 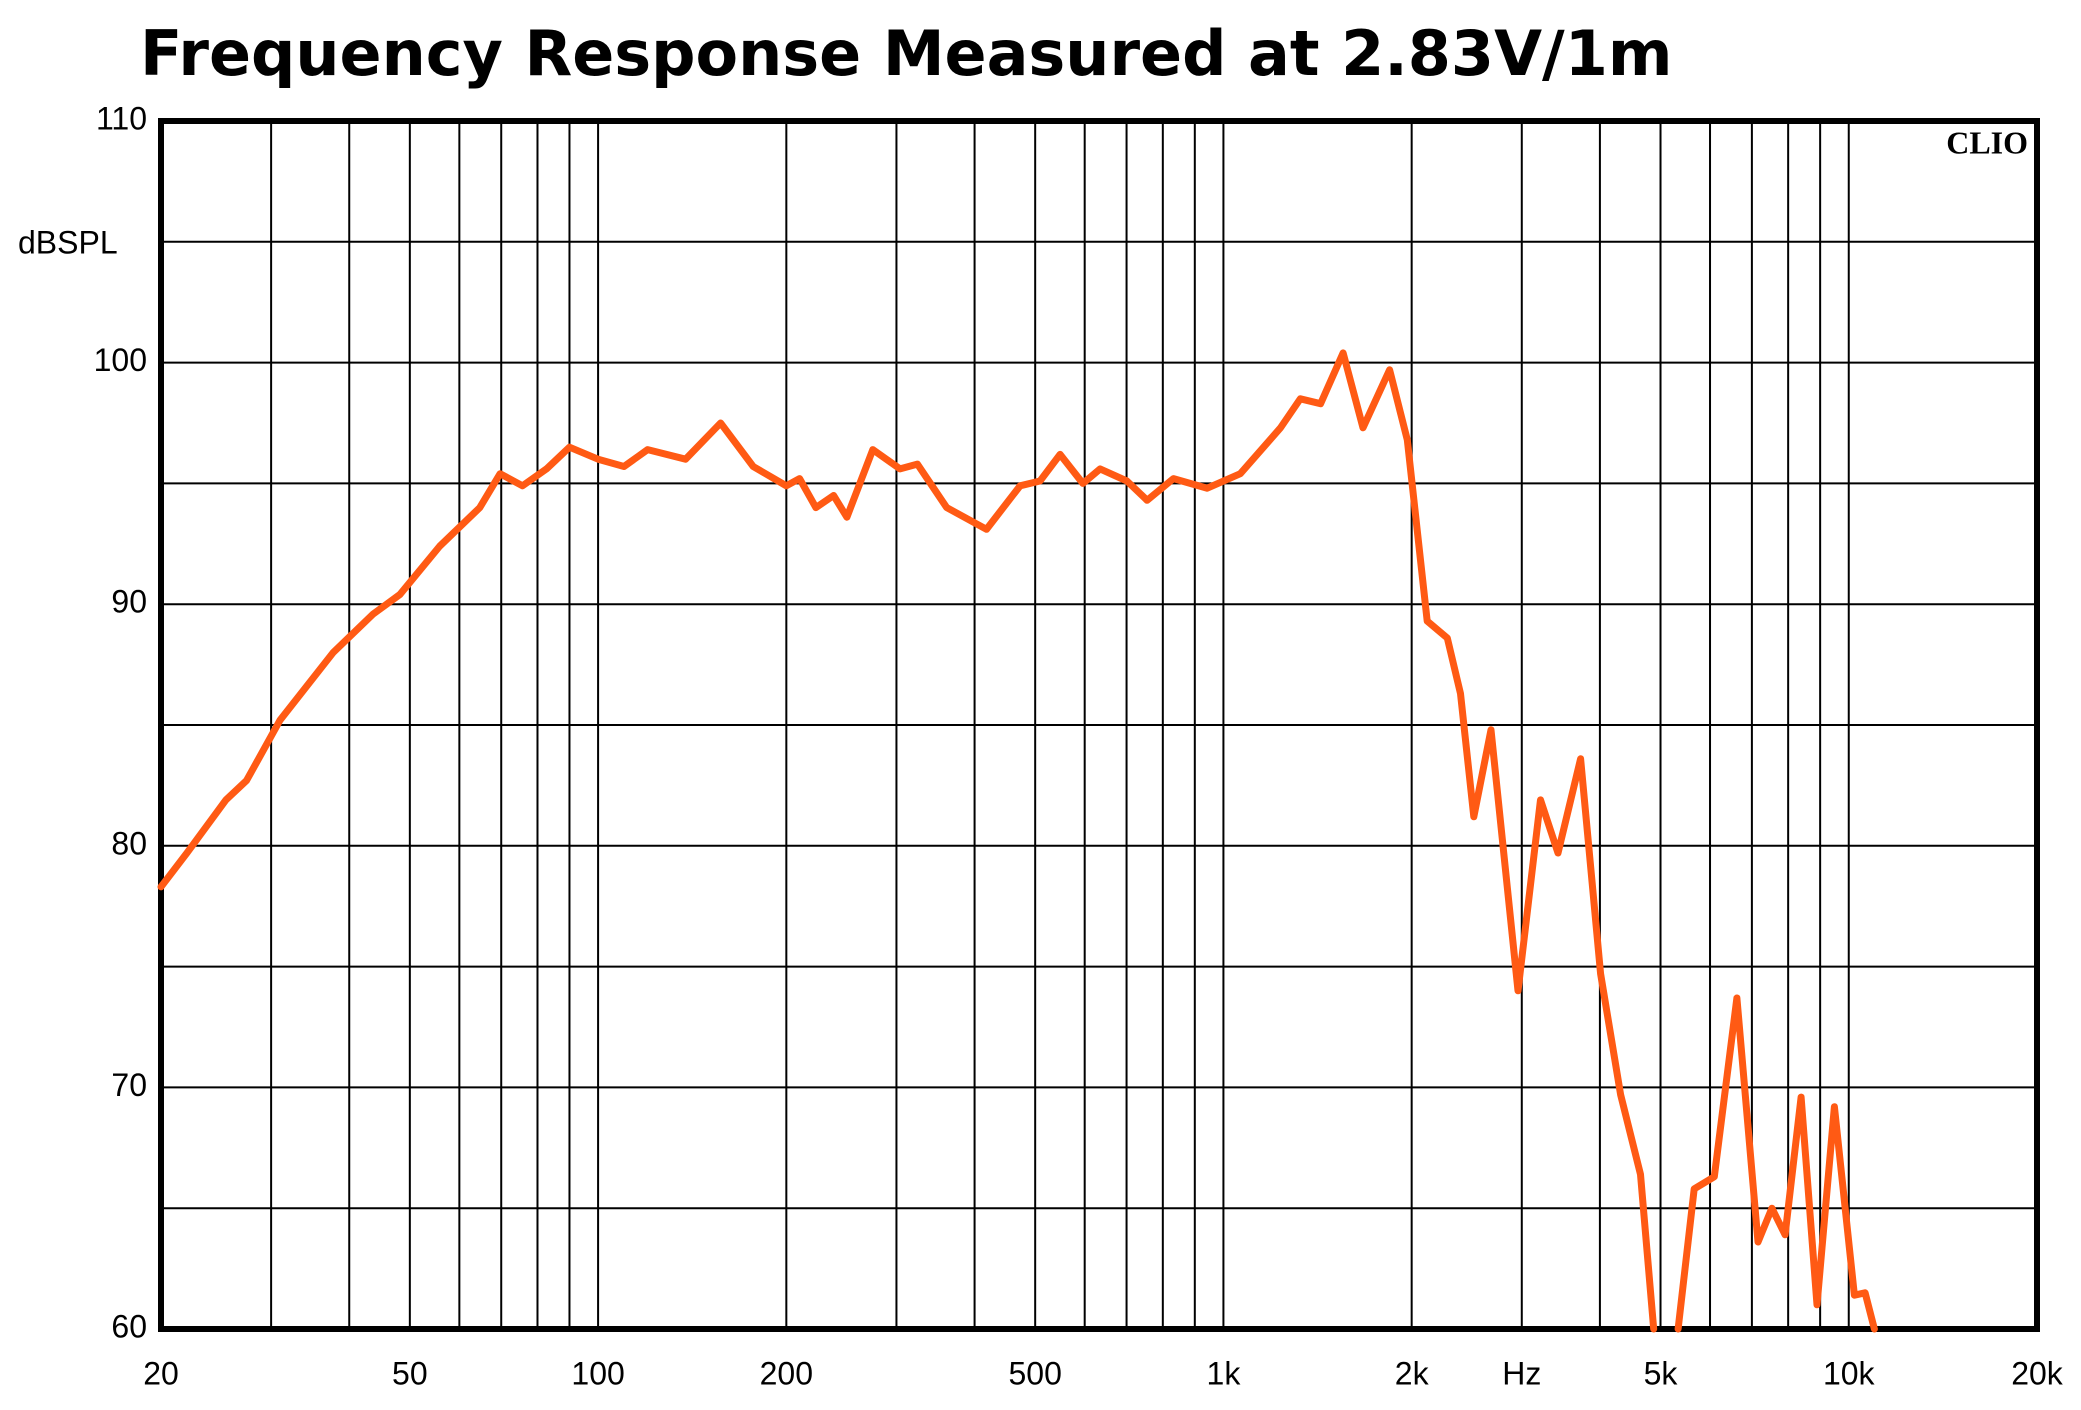 What do you see at coordinates (161, 1373) in the screenshot?
I see `x-tick-label: 20` at bounding box center [161, 1373].